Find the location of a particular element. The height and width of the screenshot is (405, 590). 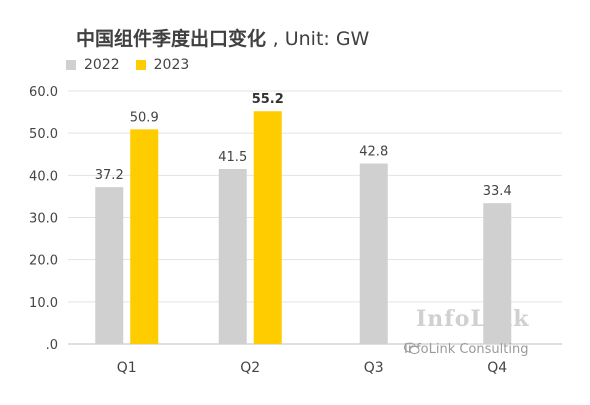

data-label-2023-Q2: 55.2 is located at coordinates (268, 99).